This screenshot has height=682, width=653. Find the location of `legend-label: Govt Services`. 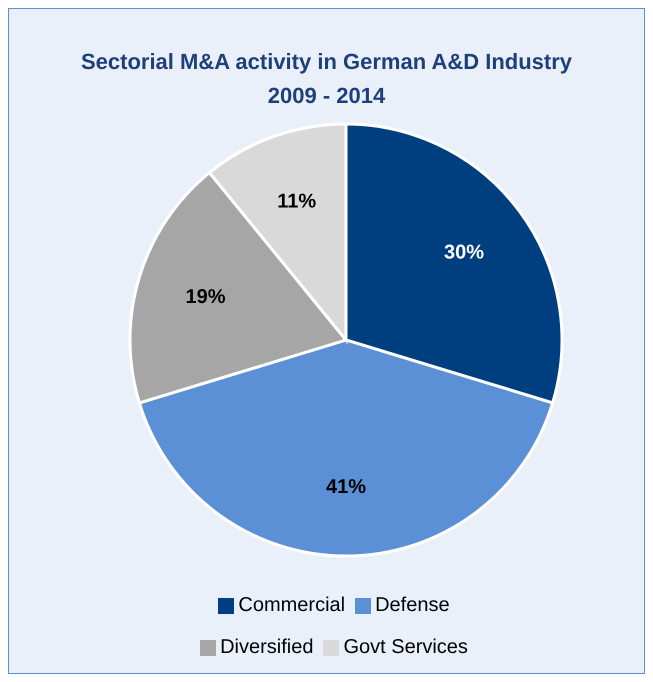

legend-label: Govt Services is located at coordinates (405, 647).